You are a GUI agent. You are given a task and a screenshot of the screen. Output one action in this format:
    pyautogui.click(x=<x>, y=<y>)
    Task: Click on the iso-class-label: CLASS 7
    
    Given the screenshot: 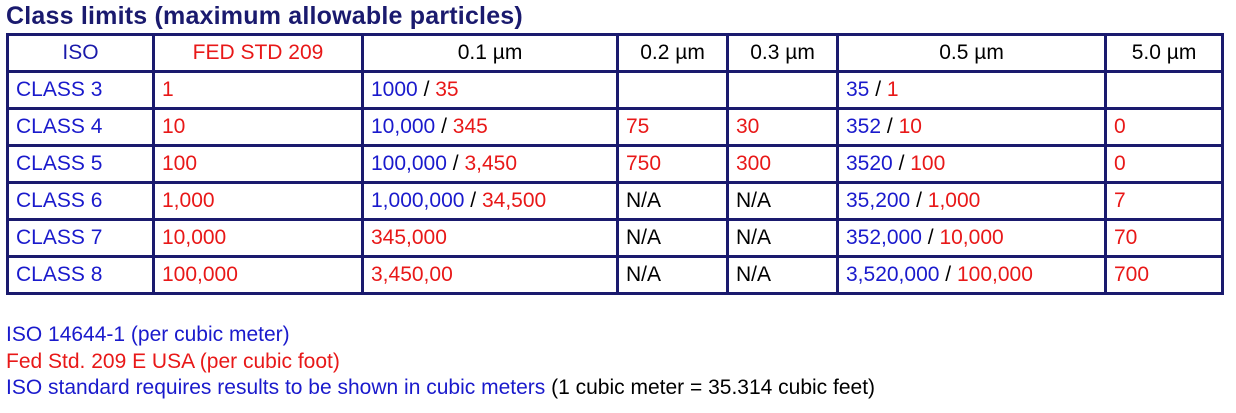 What is the action you would take?
    pyautogui.click(x=59, y=237)
    